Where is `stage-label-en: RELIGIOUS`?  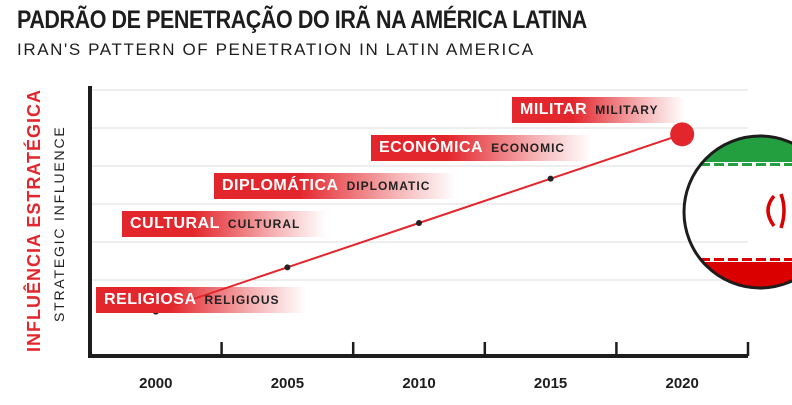 stage-label-en: RELIGIOUS is located at coordinates (242, 300).